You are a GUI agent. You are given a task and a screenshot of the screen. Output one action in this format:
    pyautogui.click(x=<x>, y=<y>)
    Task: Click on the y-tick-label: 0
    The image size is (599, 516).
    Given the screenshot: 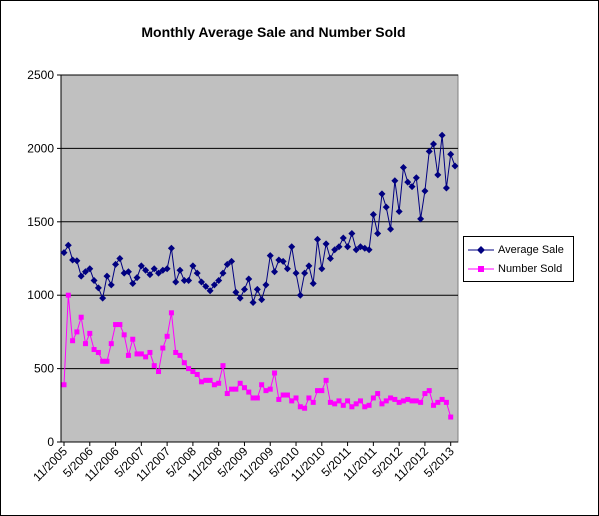 What is the action you would take?
    pyautogui.click(x=50, y=442)
    